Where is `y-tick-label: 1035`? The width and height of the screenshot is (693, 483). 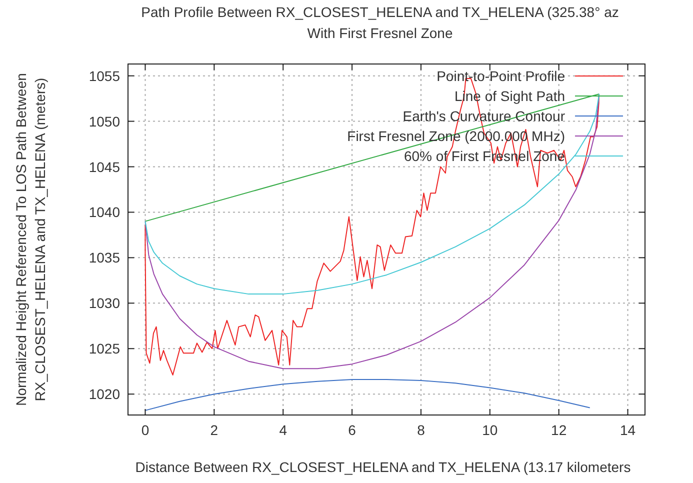
y-tick-label: 1035 is located at coordinates (104, 258).